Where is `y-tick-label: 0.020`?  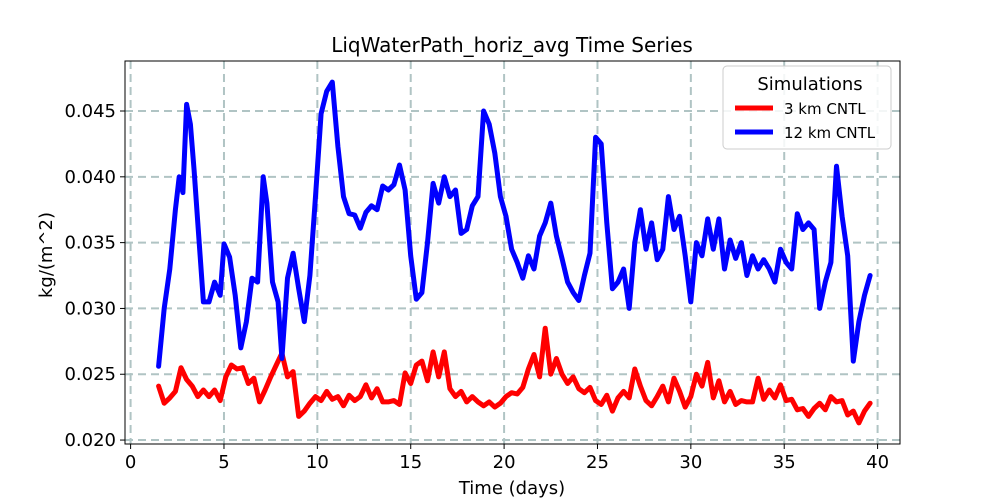
y-tick-label: 0.020 is located at coordinates (90, 440).